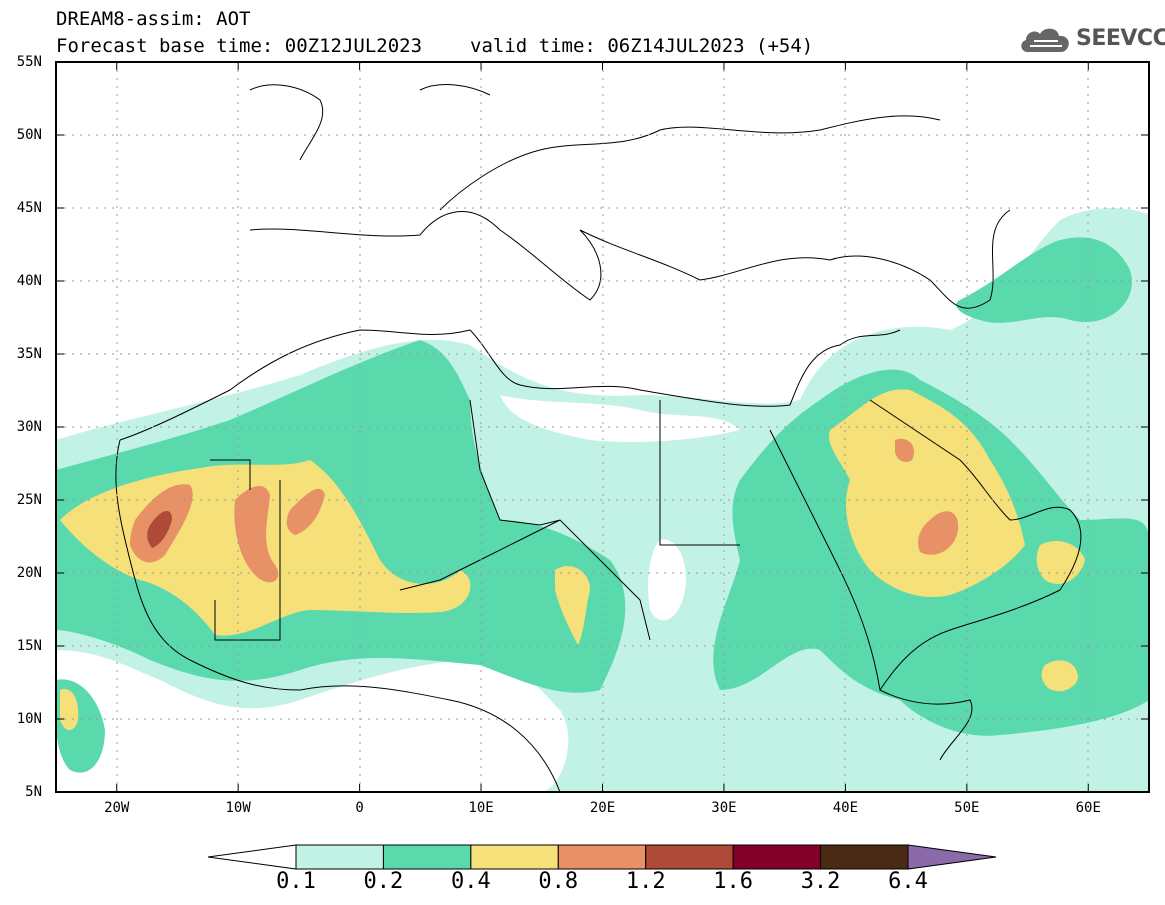  I want to click on colorbar-label: 0.1, so click(296, 881).